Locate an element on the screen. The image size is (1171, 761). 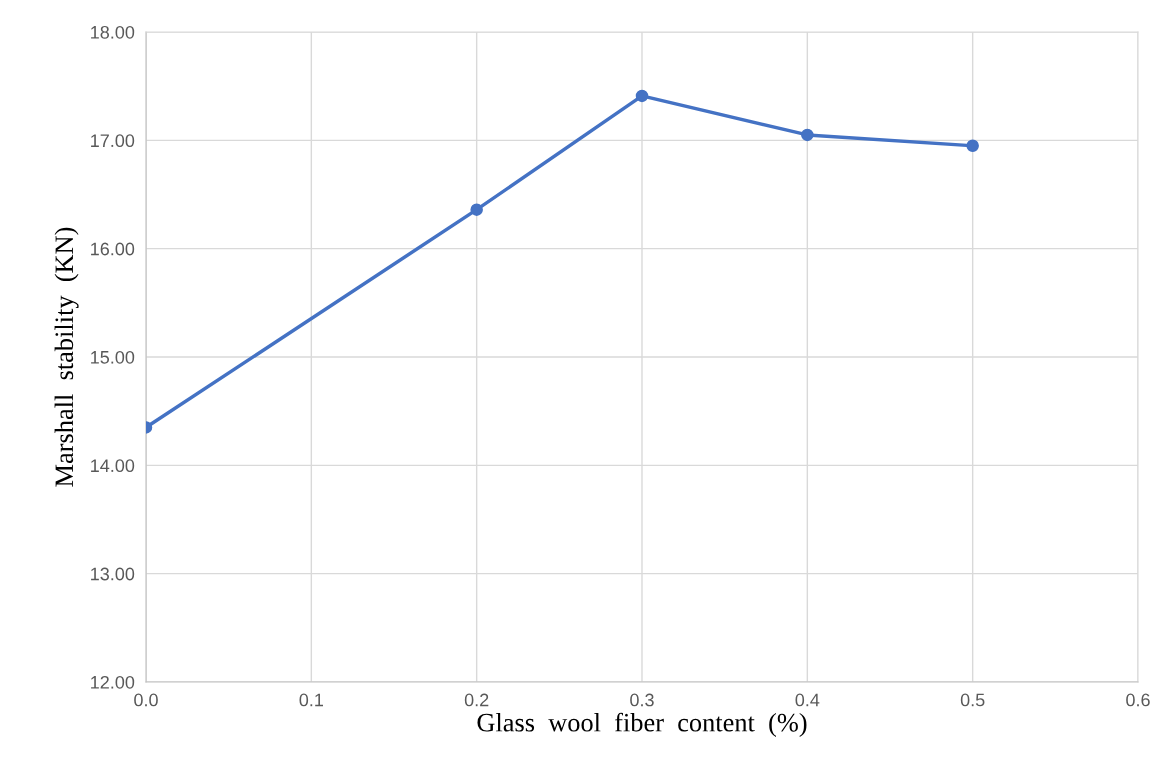
x-tick-label: 0.3 is located at coordinates (642, 700).